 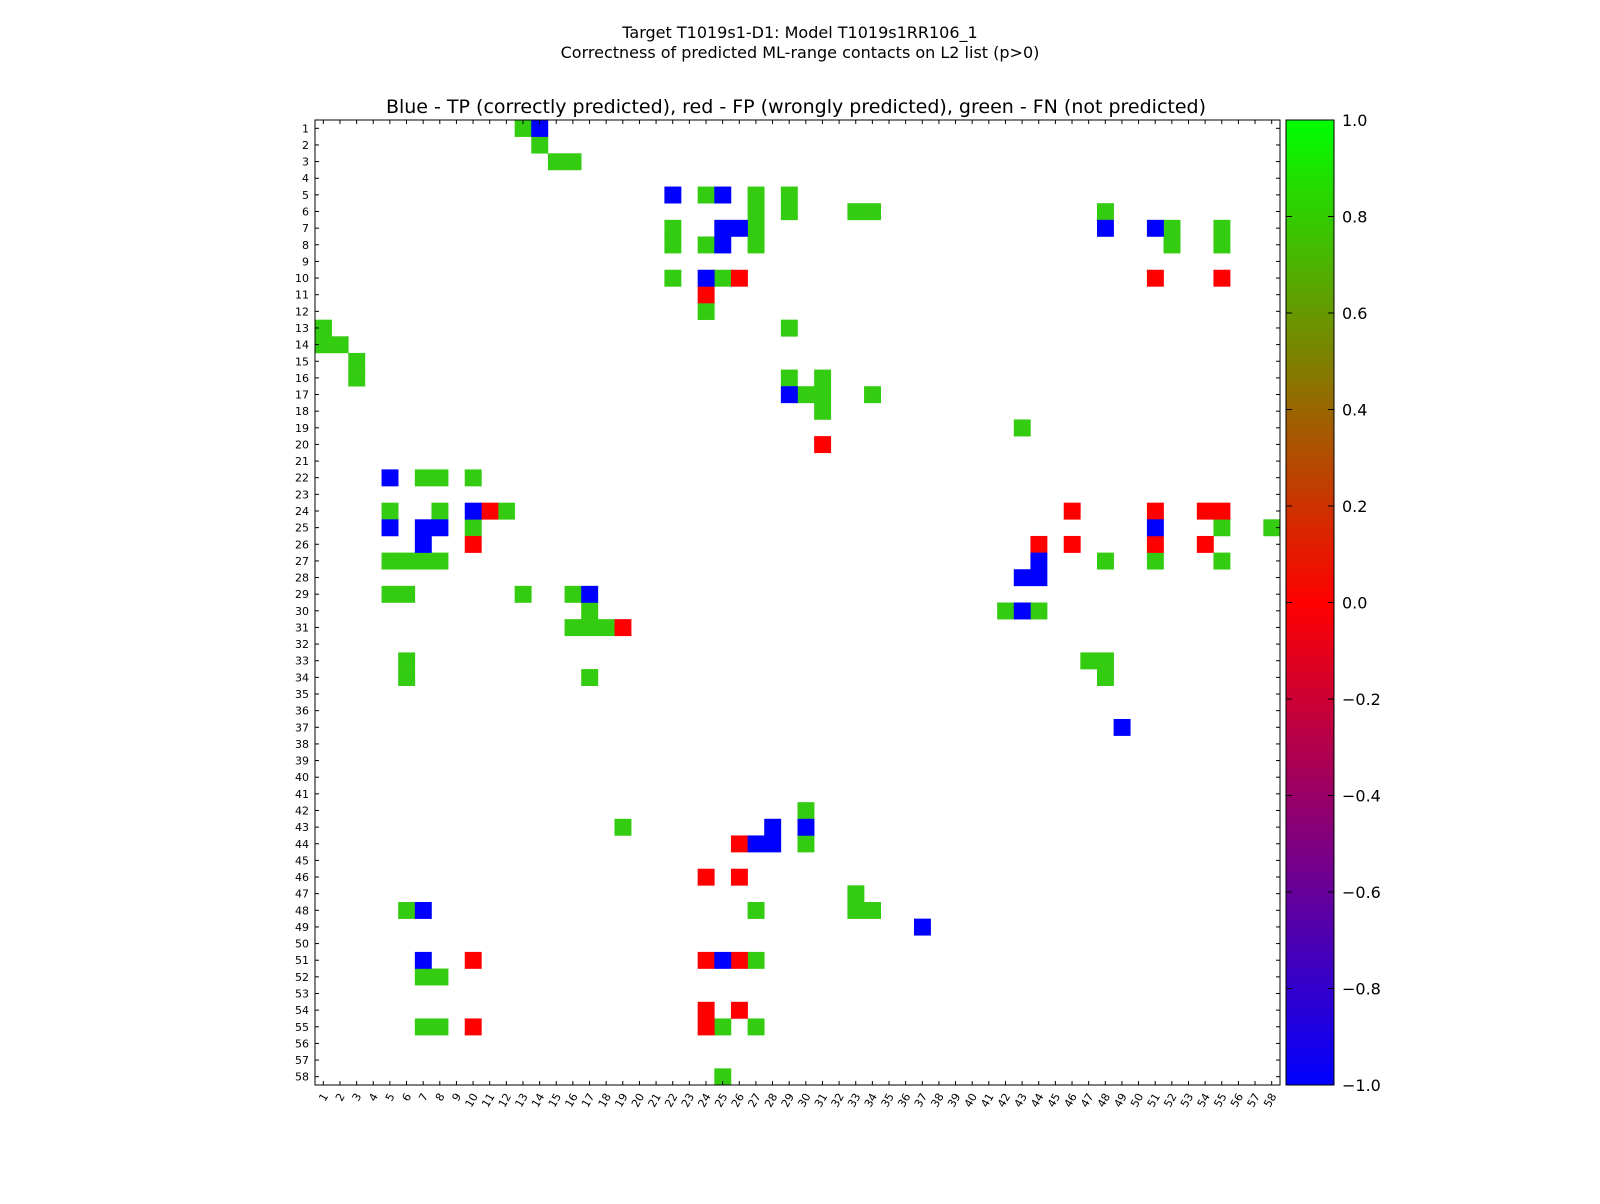 I want to click on colorbar-tick-label: 0.6, so click(x=1354, y=313).